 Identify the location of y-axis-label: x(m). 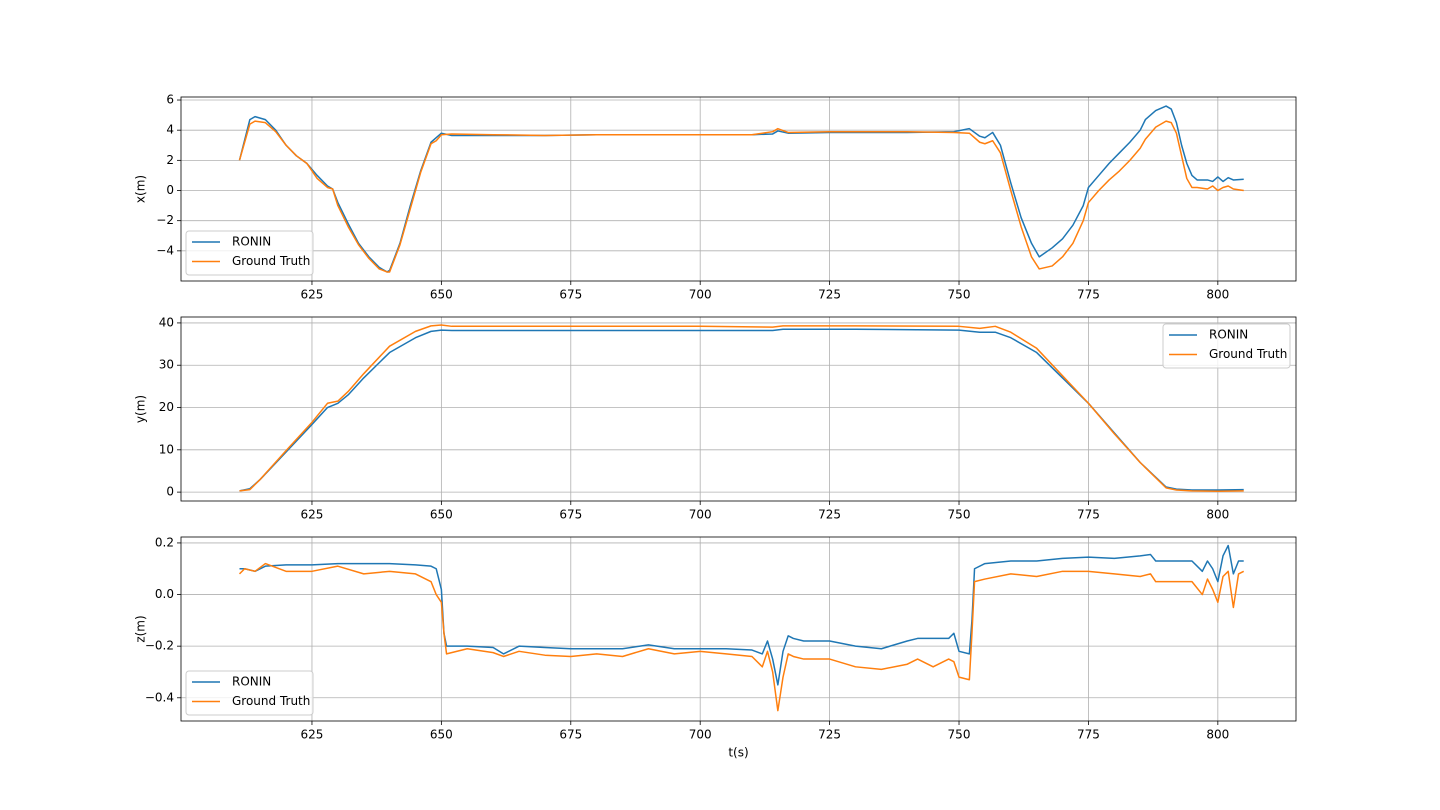
(141, 189).